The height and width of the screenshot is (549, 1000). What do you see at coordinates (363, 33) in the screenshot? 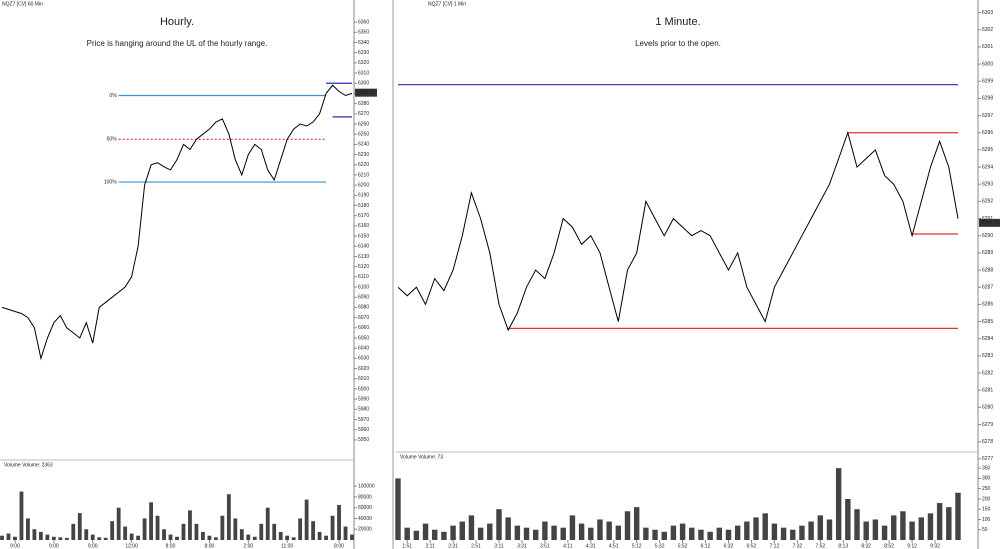
I see `y-tick-label: 6350` at bounding box center [363, 33].